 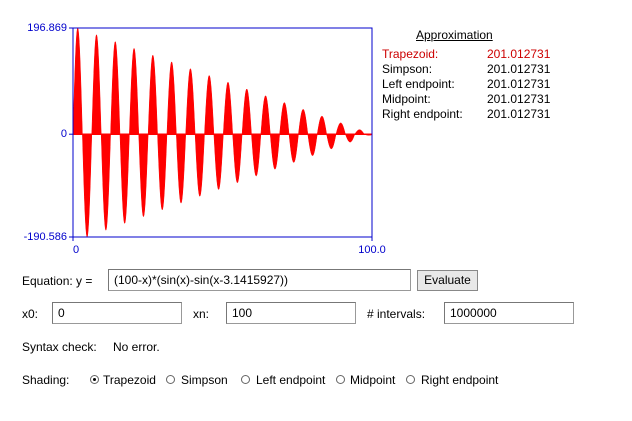 What do you see at coordinates (59, 347) in the screenshot?
I see `syntax-label: Syntax check:` at bounding box center [59, 347].